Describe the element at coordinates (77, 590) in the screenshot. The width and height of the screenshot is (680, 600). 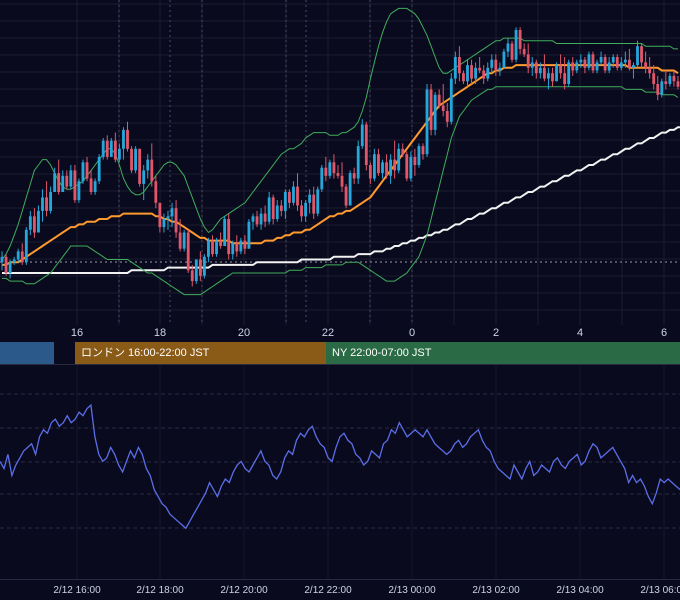
I see `x-tick-label: 2/12 16:00` at that location.